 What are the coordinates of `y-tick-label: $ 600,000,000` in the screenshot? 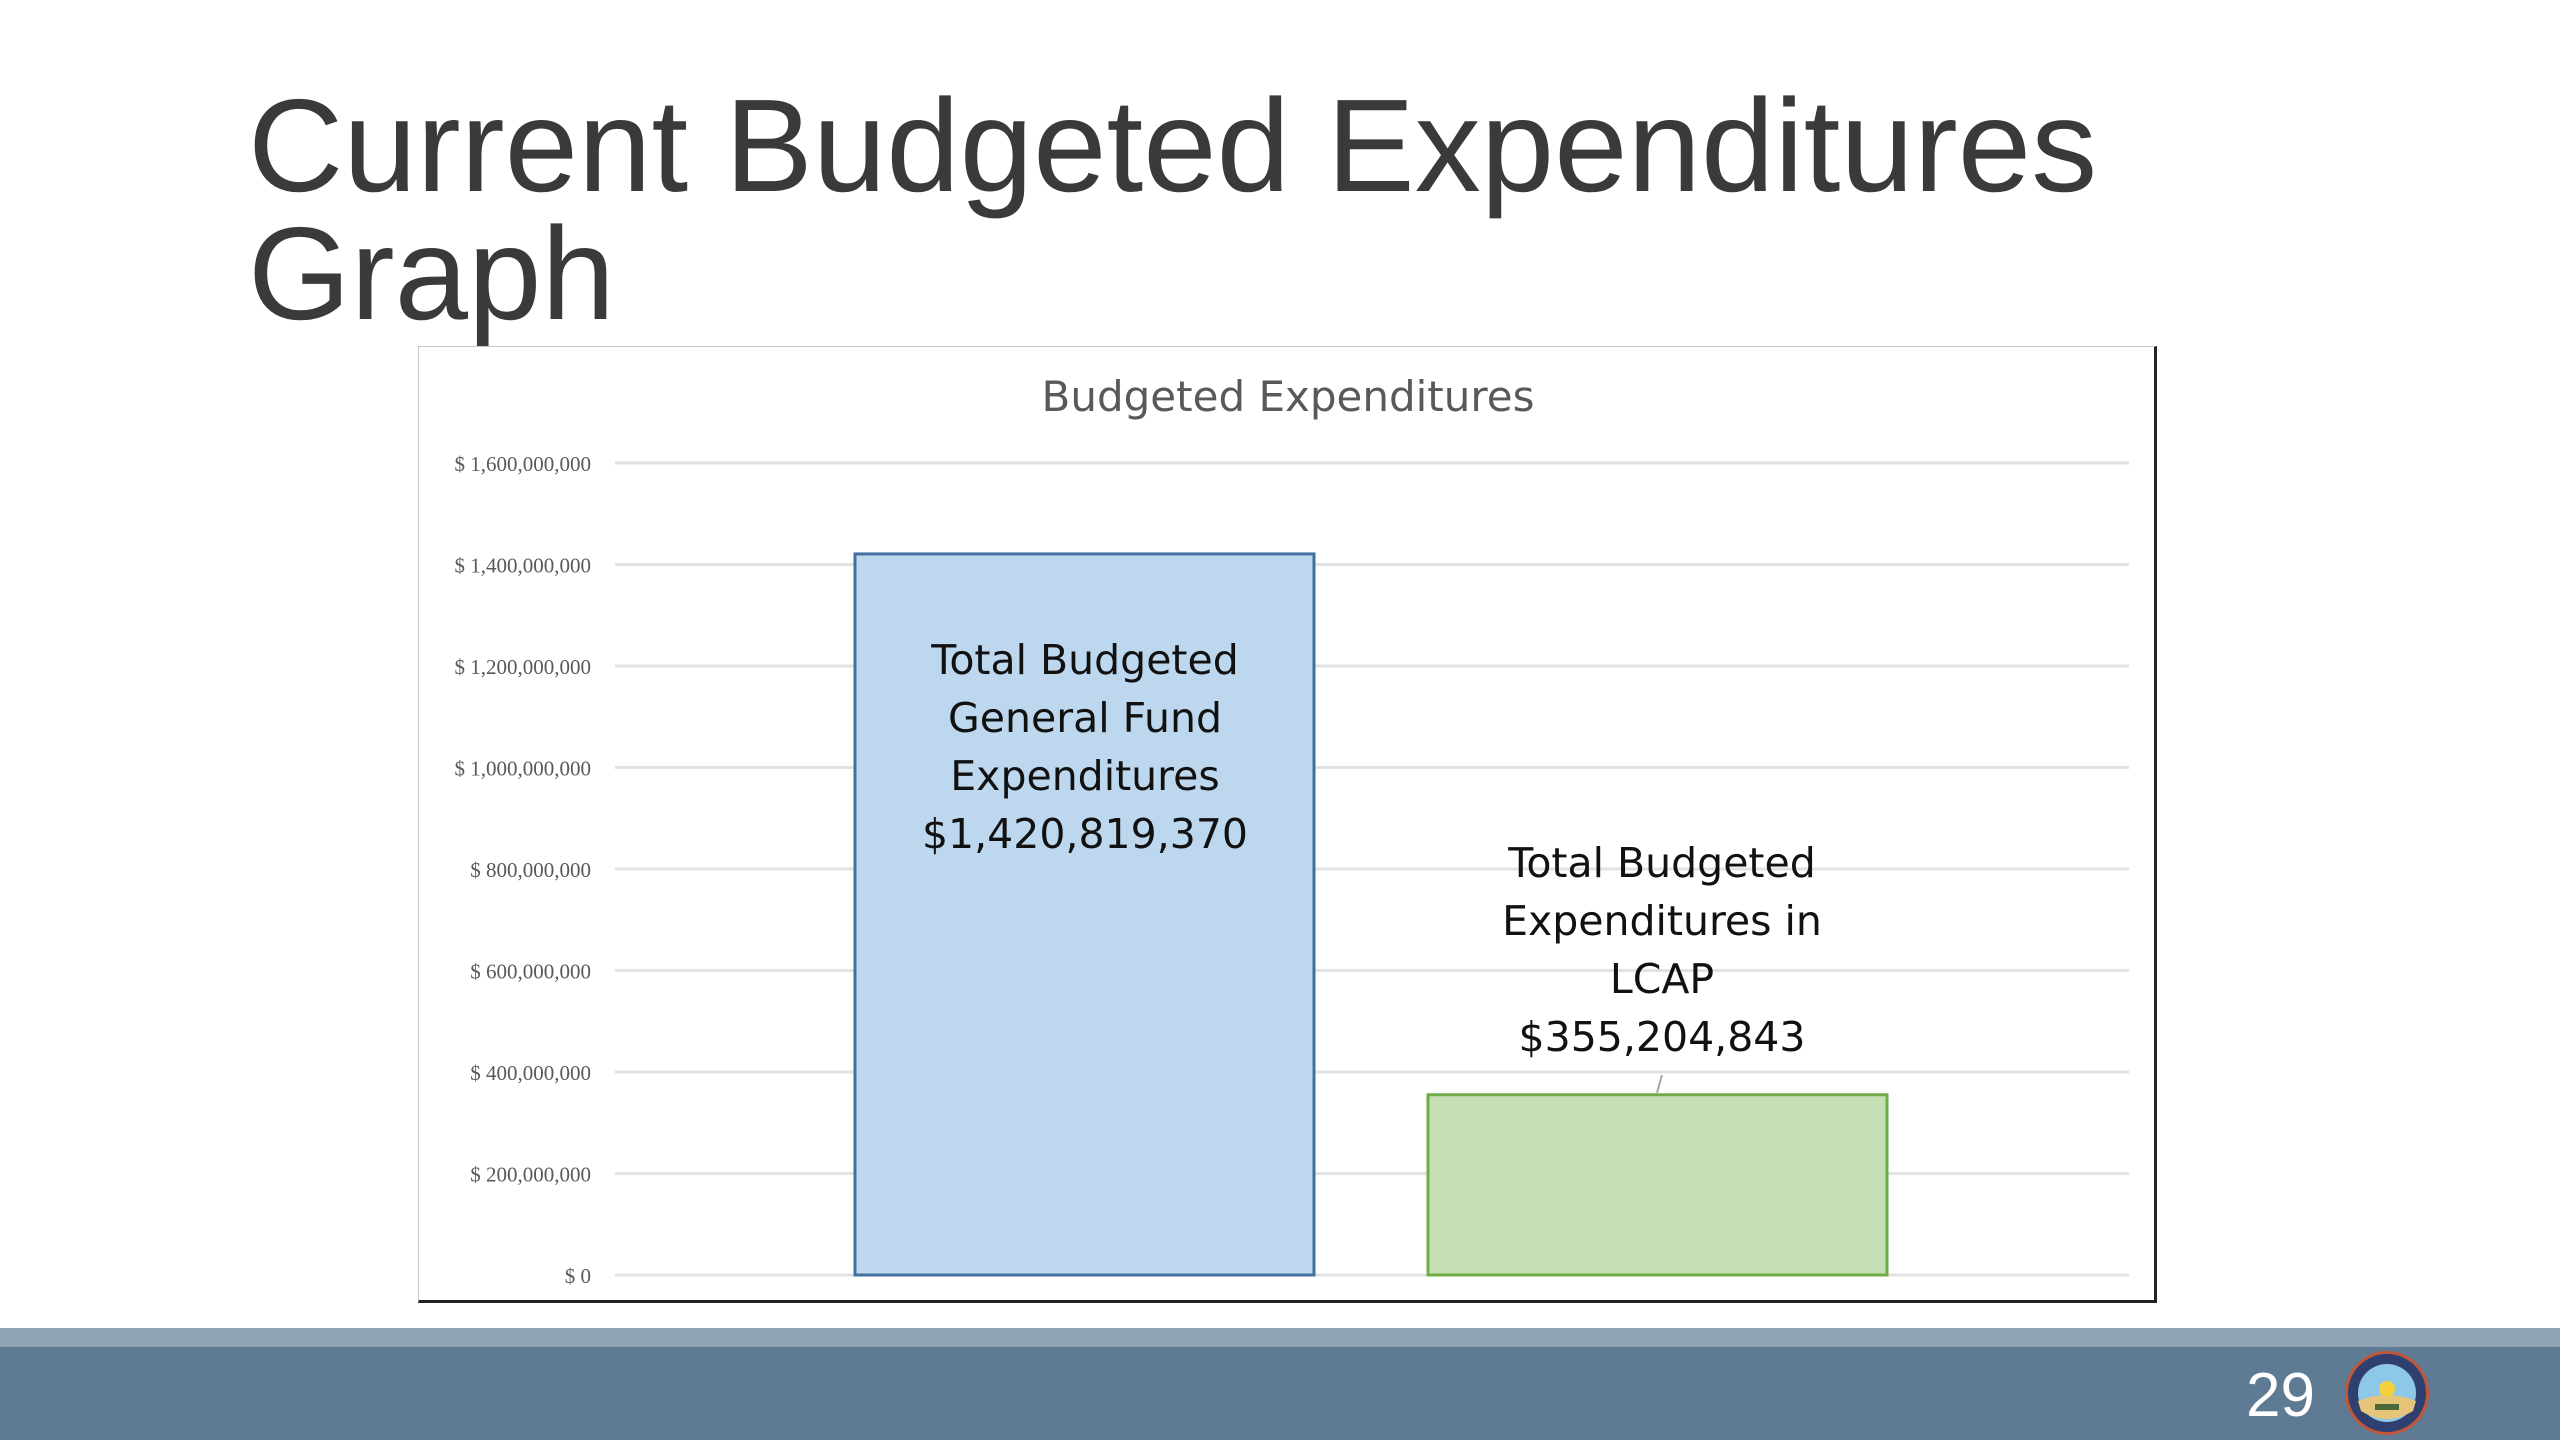 It's located at (530, 972).